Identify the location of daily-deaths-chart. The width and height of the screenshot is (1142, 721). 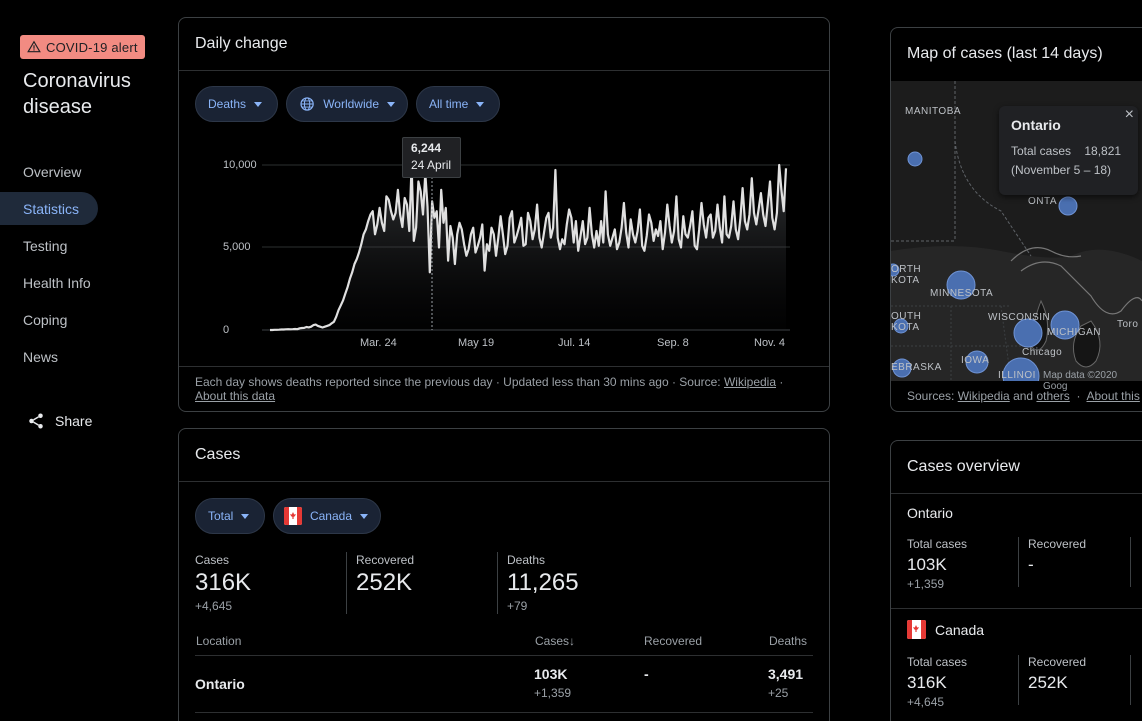
(526, 244).